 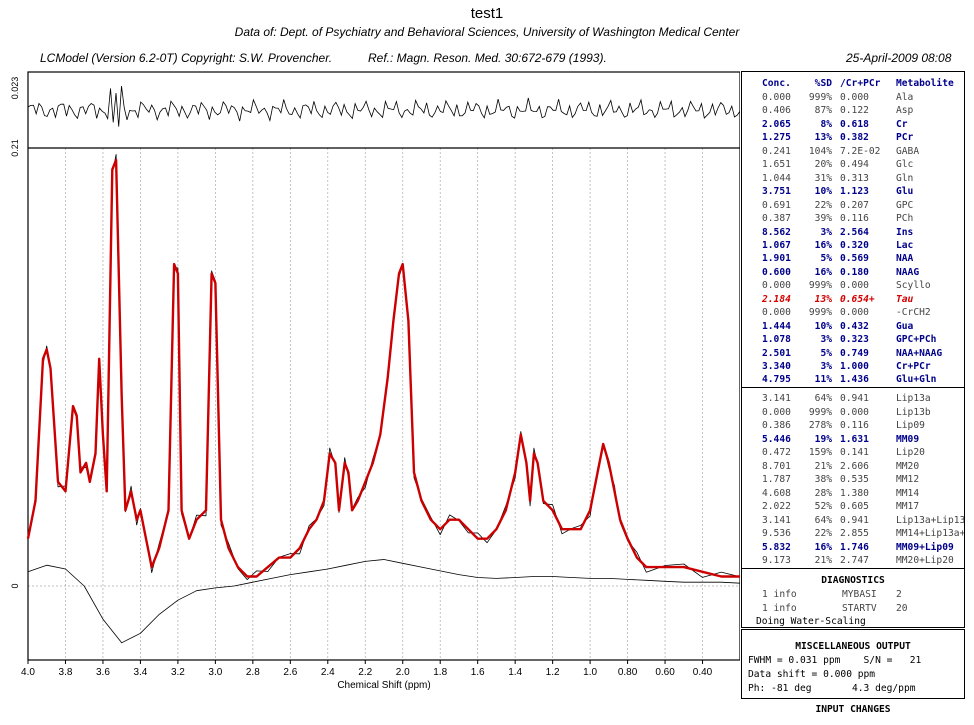 What do you see at coordinates (215, 672) in the screenshot?
I see `x-tick-label: 3.0` at bounding box center [215, 672].